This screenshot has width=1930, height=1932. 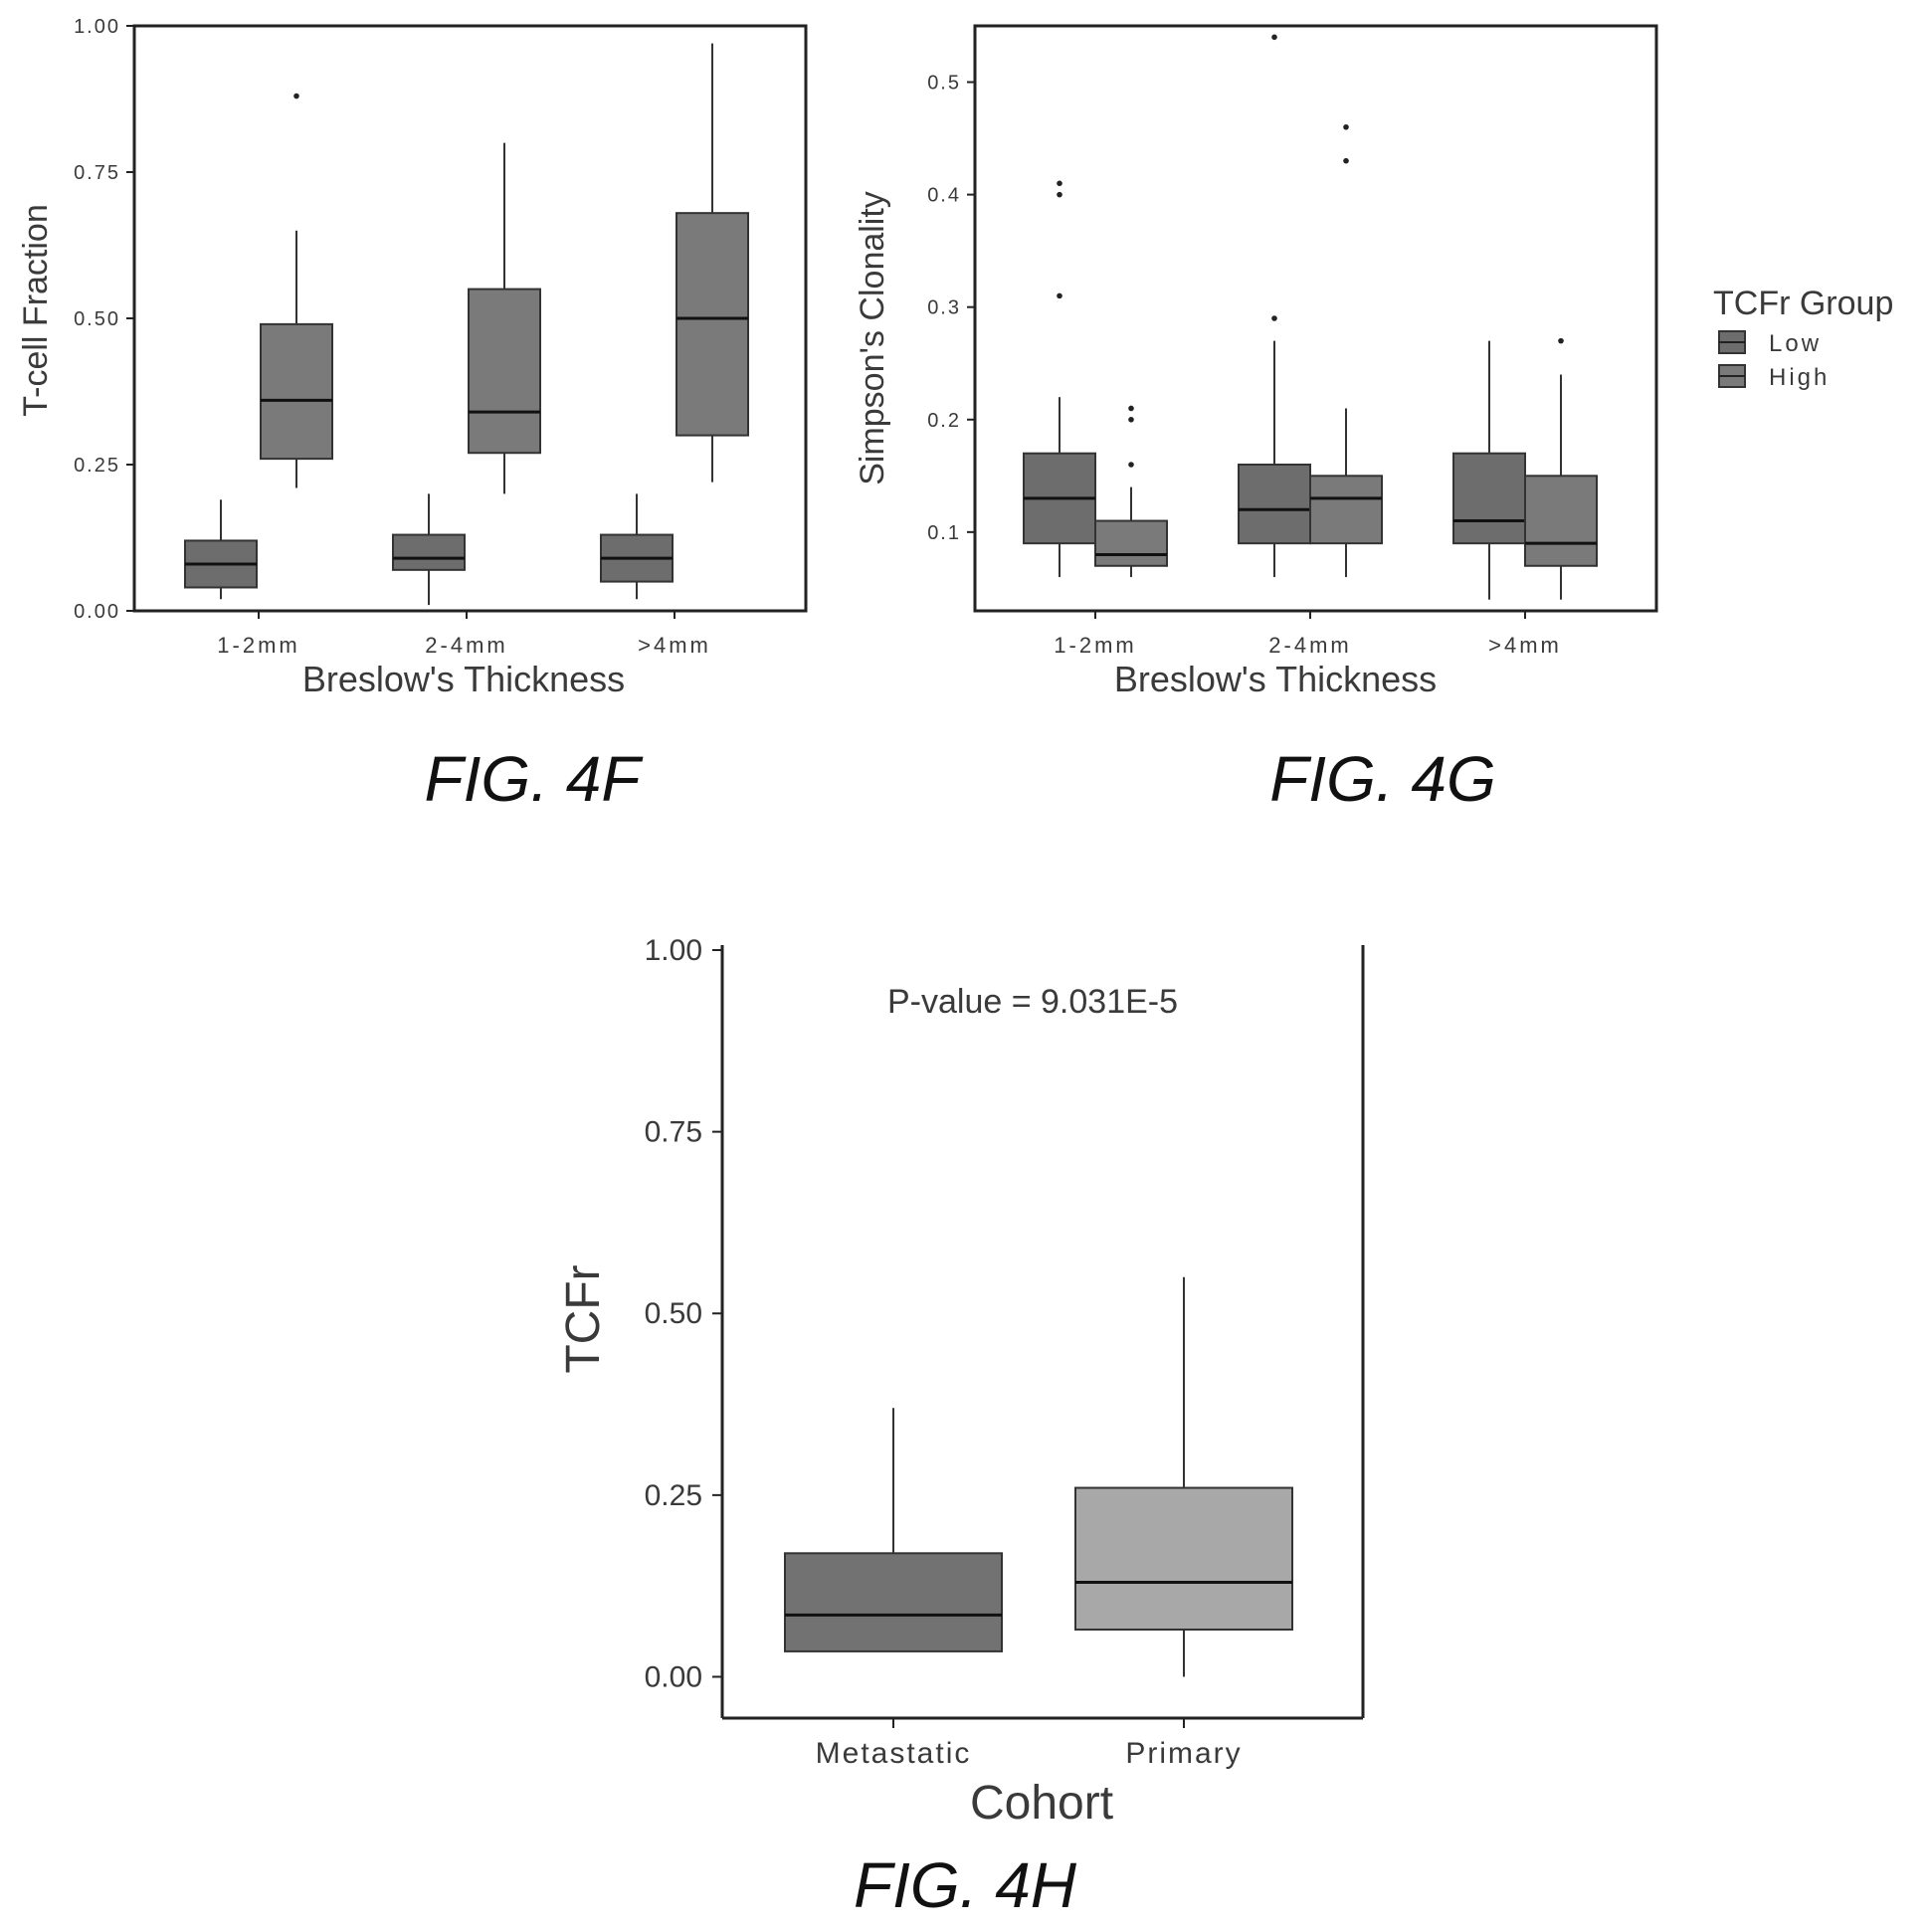 I want to click on y-axis-title-4g: Simpson's Clonality, so click(x=872, y=338).